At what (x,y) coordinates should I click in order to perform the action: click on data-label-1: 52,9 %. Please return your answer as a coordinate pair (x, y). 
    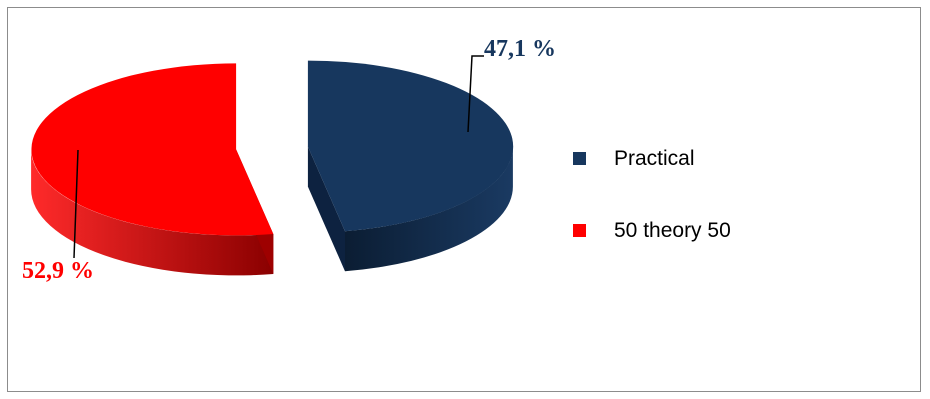
    Looking at the image, I should click on (58, 271).